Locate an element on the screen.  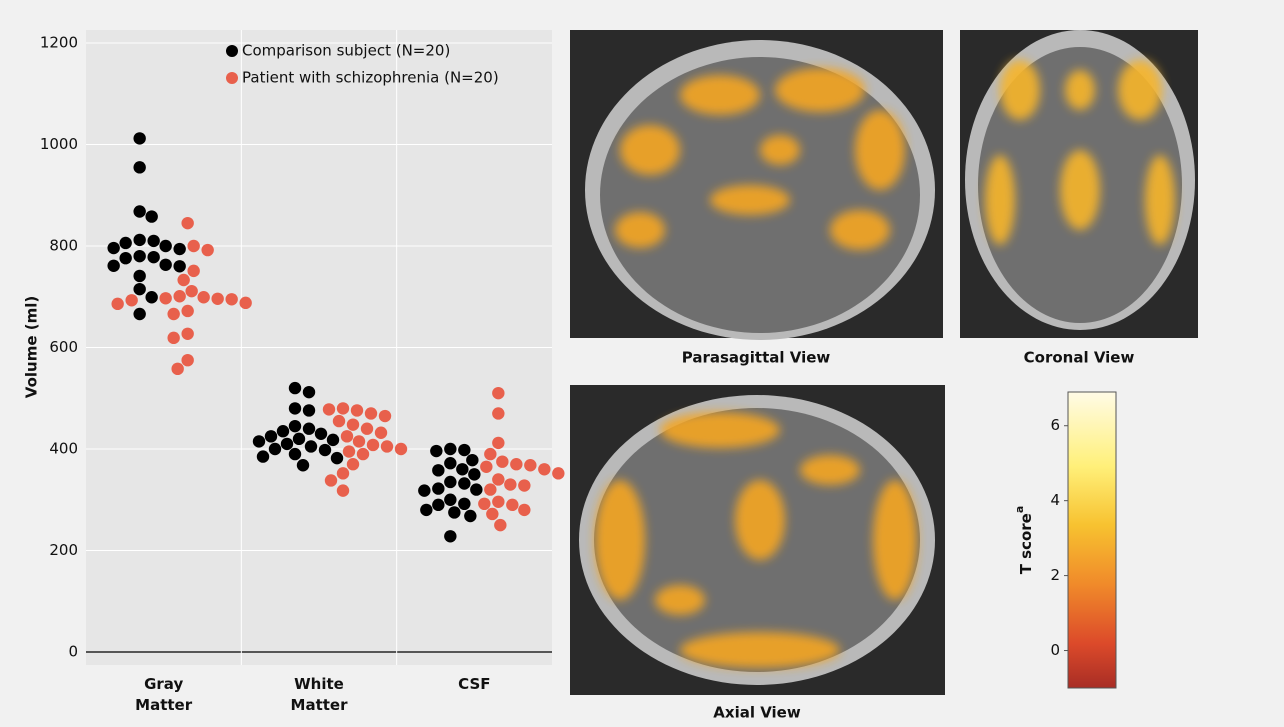
colorbar-label-superscript: a is located at coordinates (1019, 509).